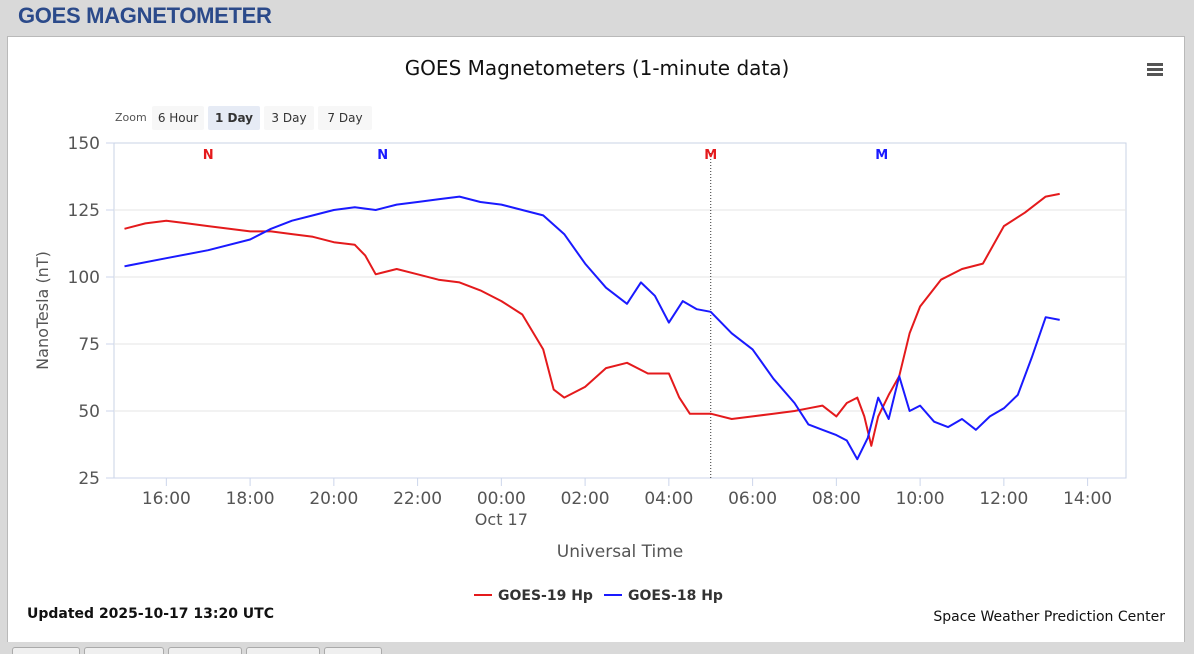  Describe the element at coordinates (597, 68) in the screenshot. I see `chart-title: GOES Magnetometers (1-minute data)` at that location.